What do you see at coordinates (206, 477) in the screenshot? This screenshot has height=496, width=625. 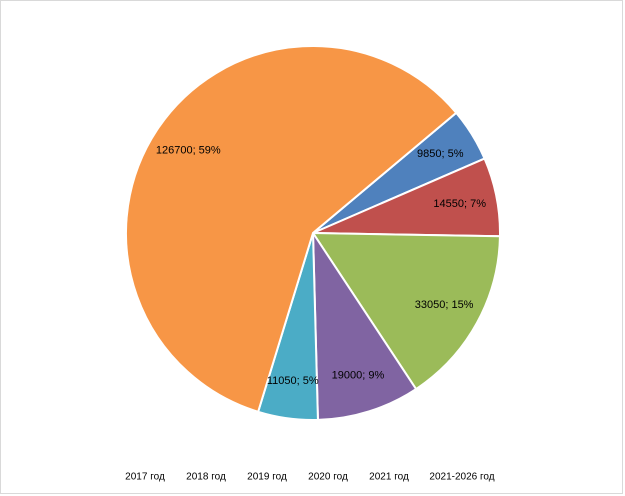 I see `legend-label: 2018 год` at bounding box center [206, 477].